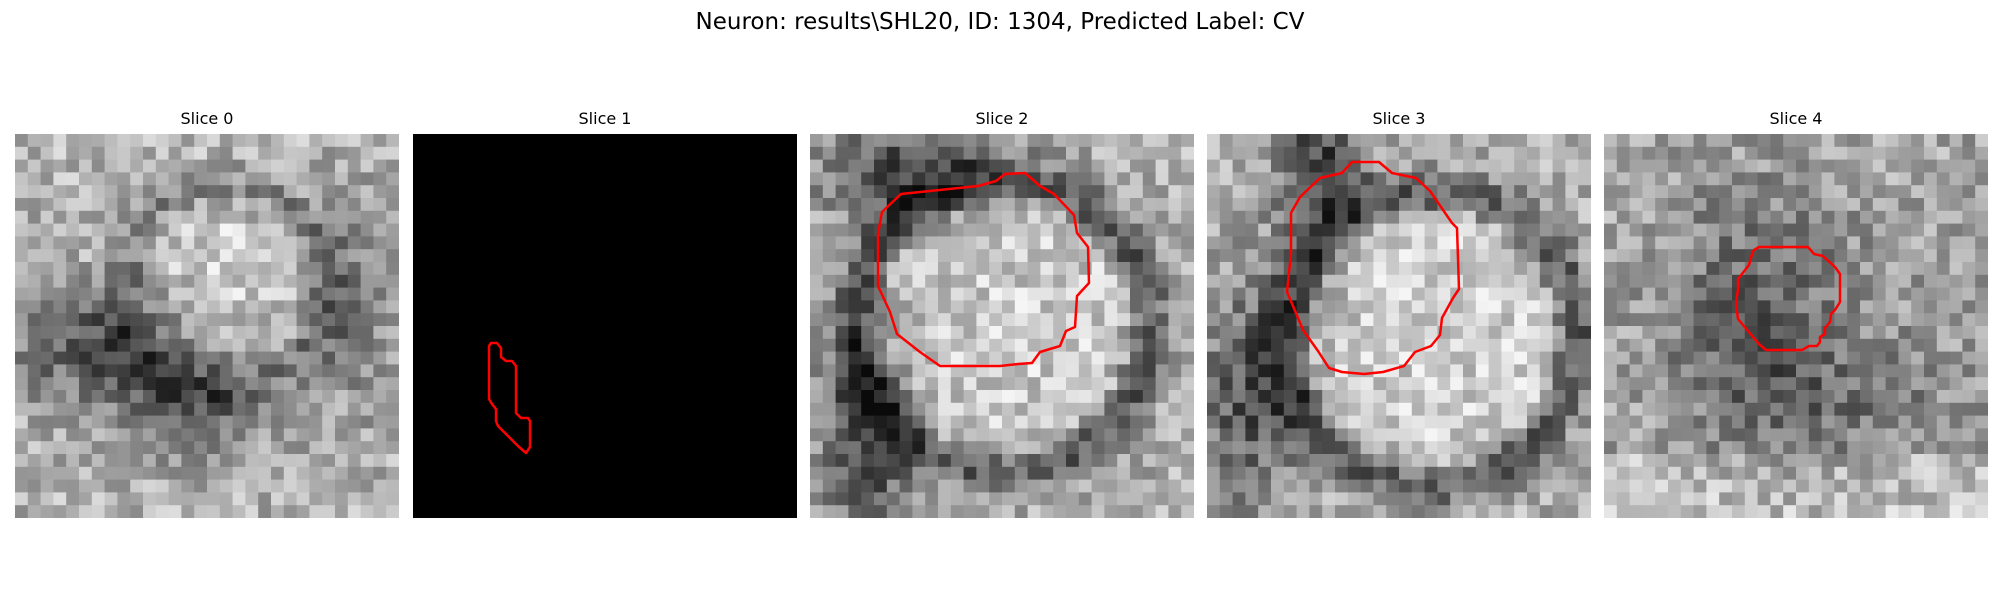 The image size is (2000, 600). I want to click on slice-title-3: Slice 3, so click(1399, 118).